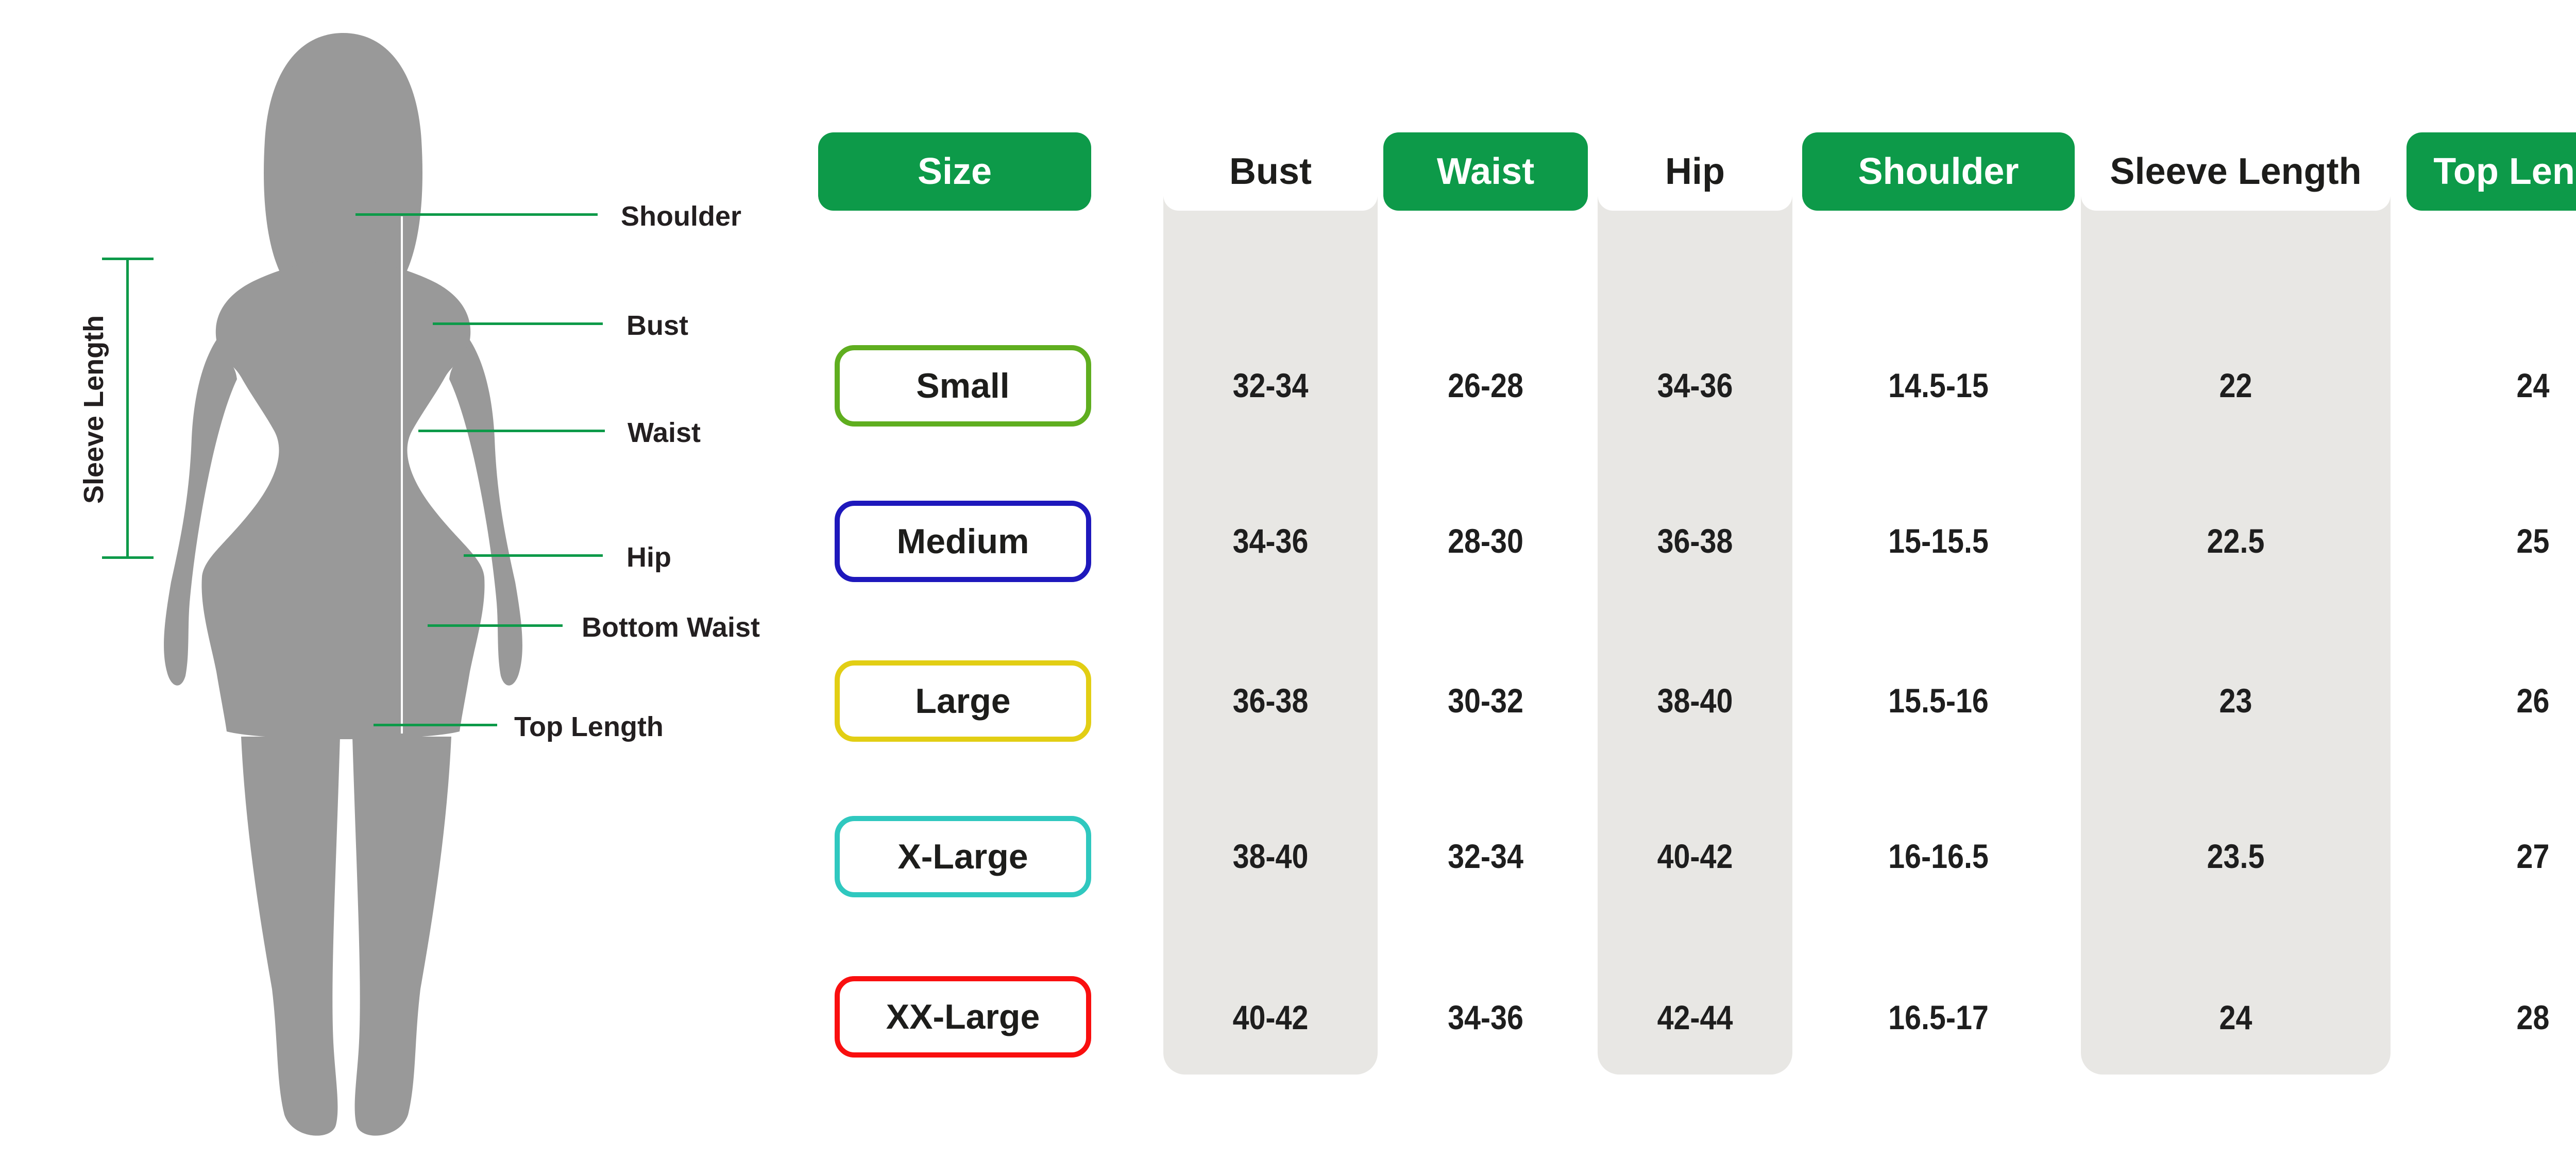 Image resolution: width=2576 pixels, height=1159 pixels. Describe the element at coordinates (2236, 171) in the screenshot. I see `header-sleeve-length: Sleeve Length` at that location.